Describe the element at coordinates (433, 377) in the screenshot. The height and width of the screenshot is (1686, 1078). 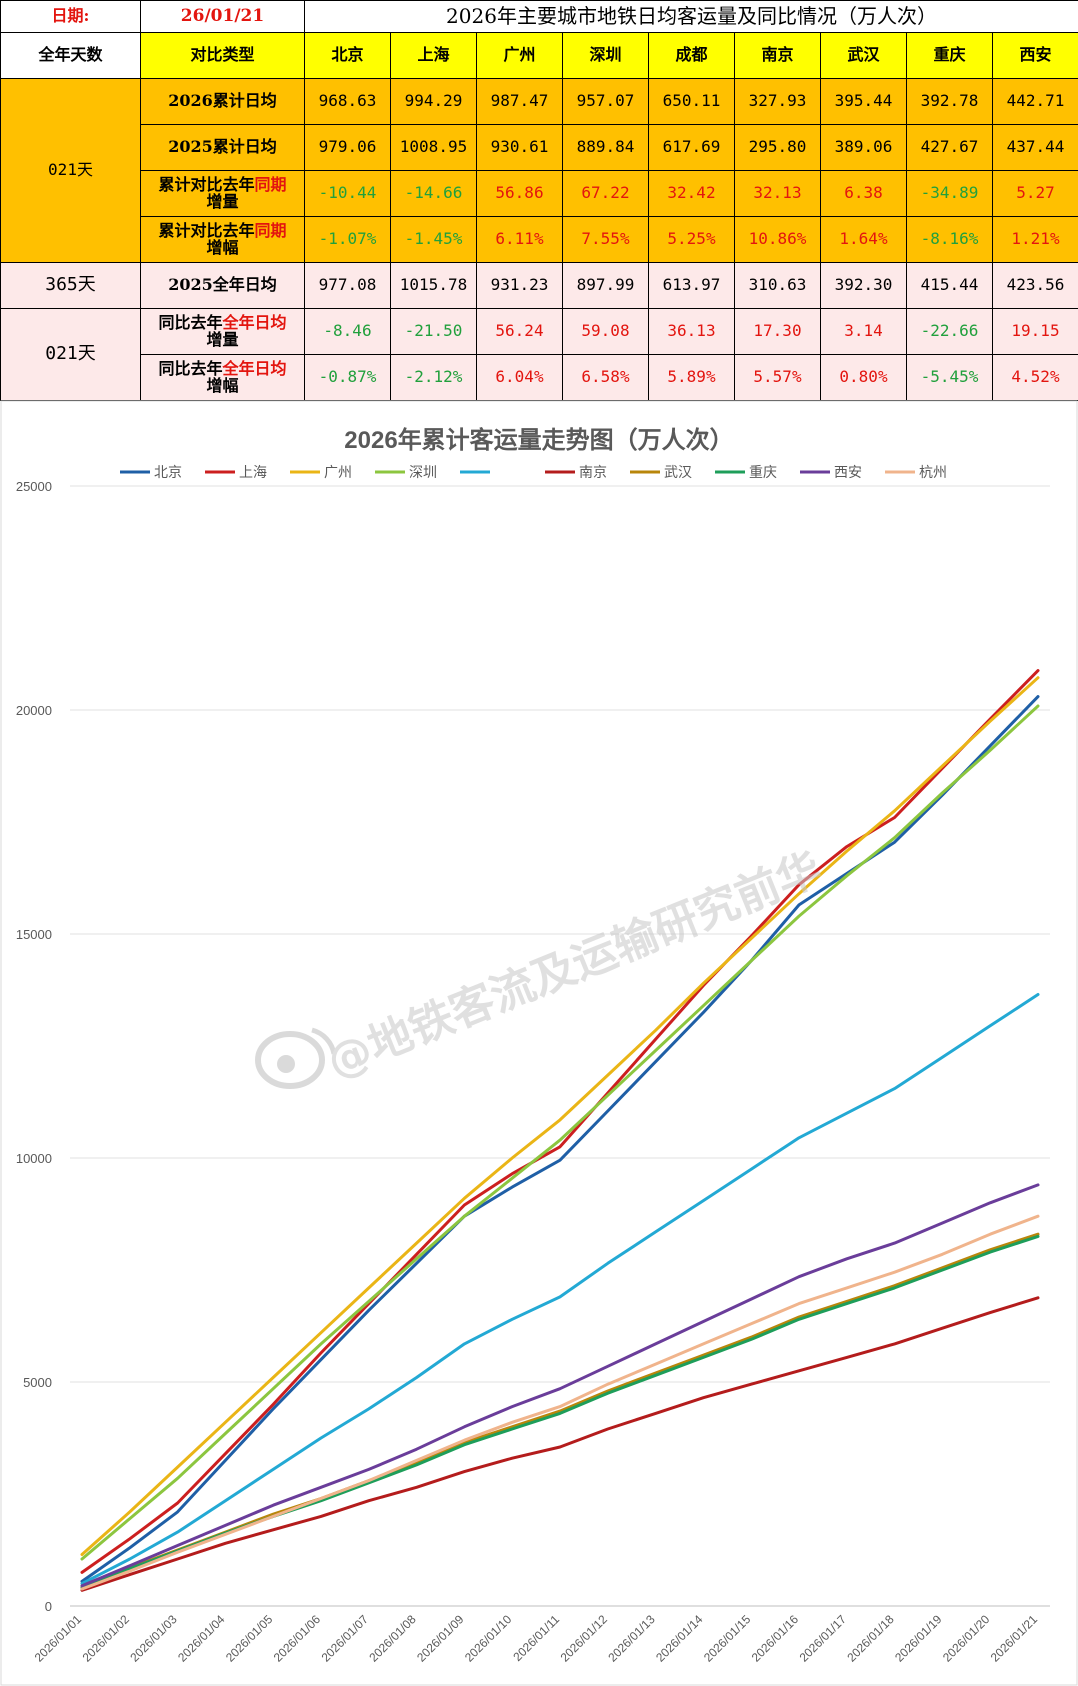
I see `table-cell: -2.12%` at that location.